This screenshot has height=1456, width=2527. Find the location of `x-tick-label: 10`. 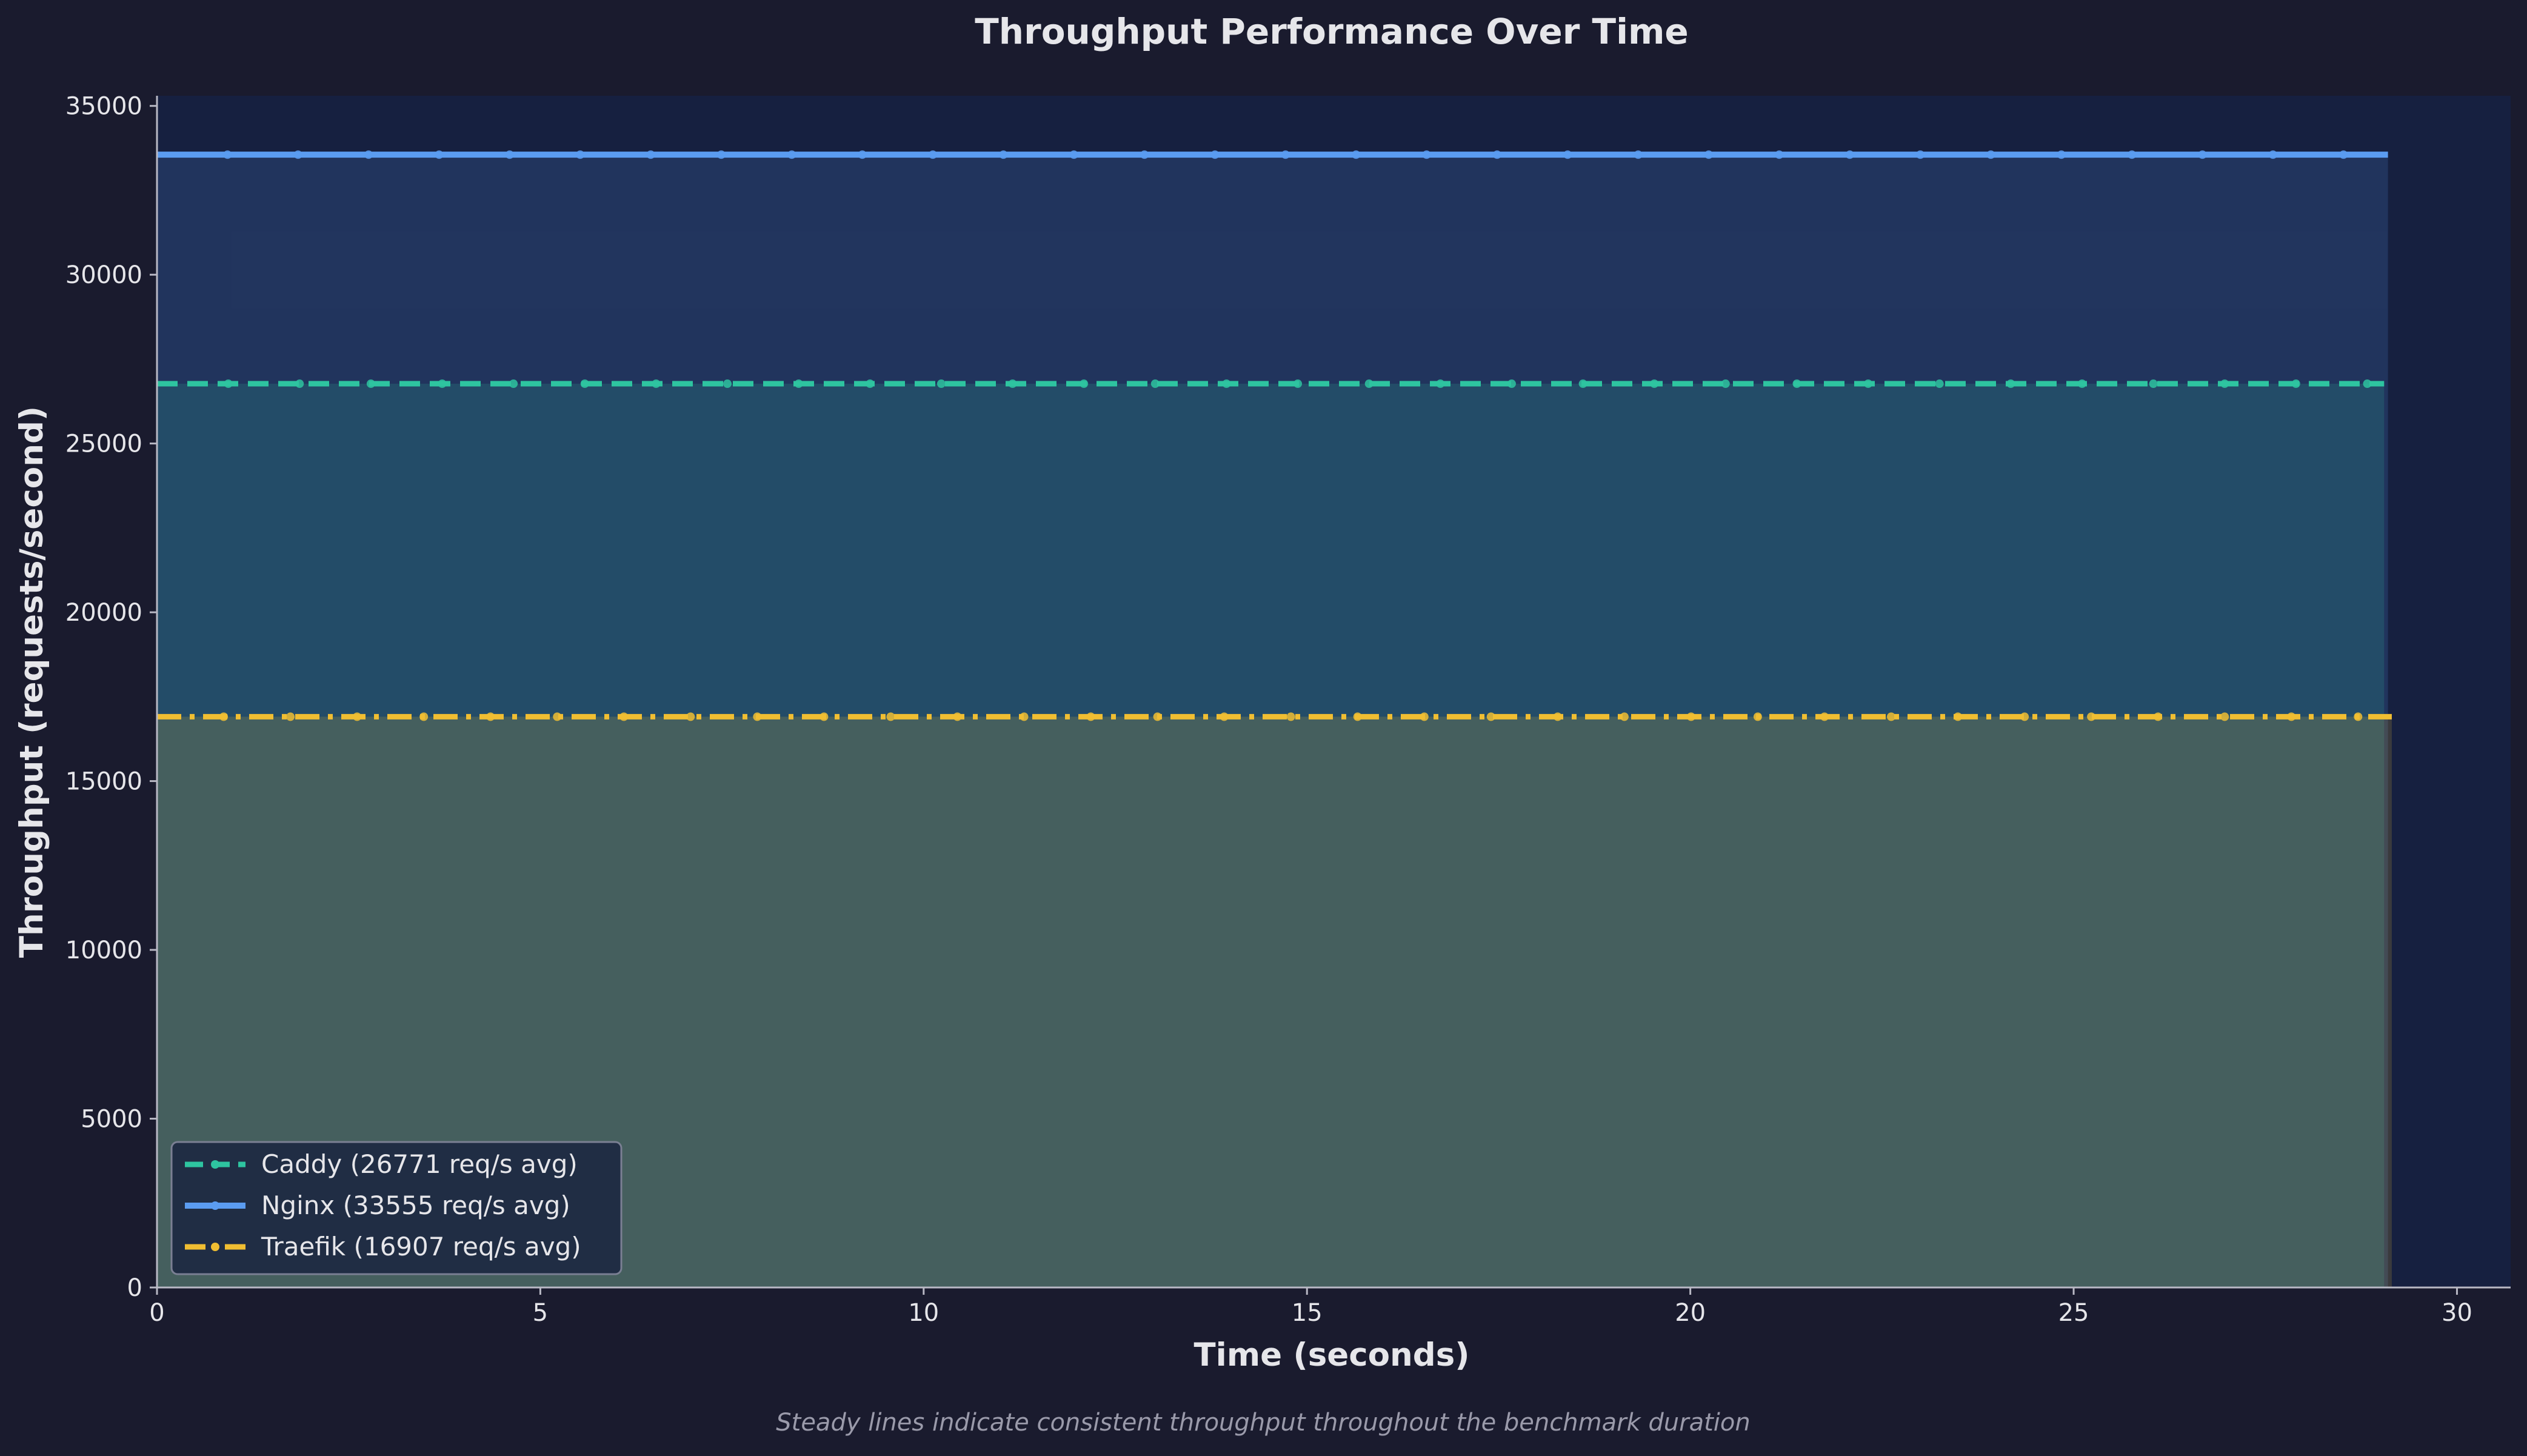

x-tick-label: 10 is located at coordinates (924, 1313).